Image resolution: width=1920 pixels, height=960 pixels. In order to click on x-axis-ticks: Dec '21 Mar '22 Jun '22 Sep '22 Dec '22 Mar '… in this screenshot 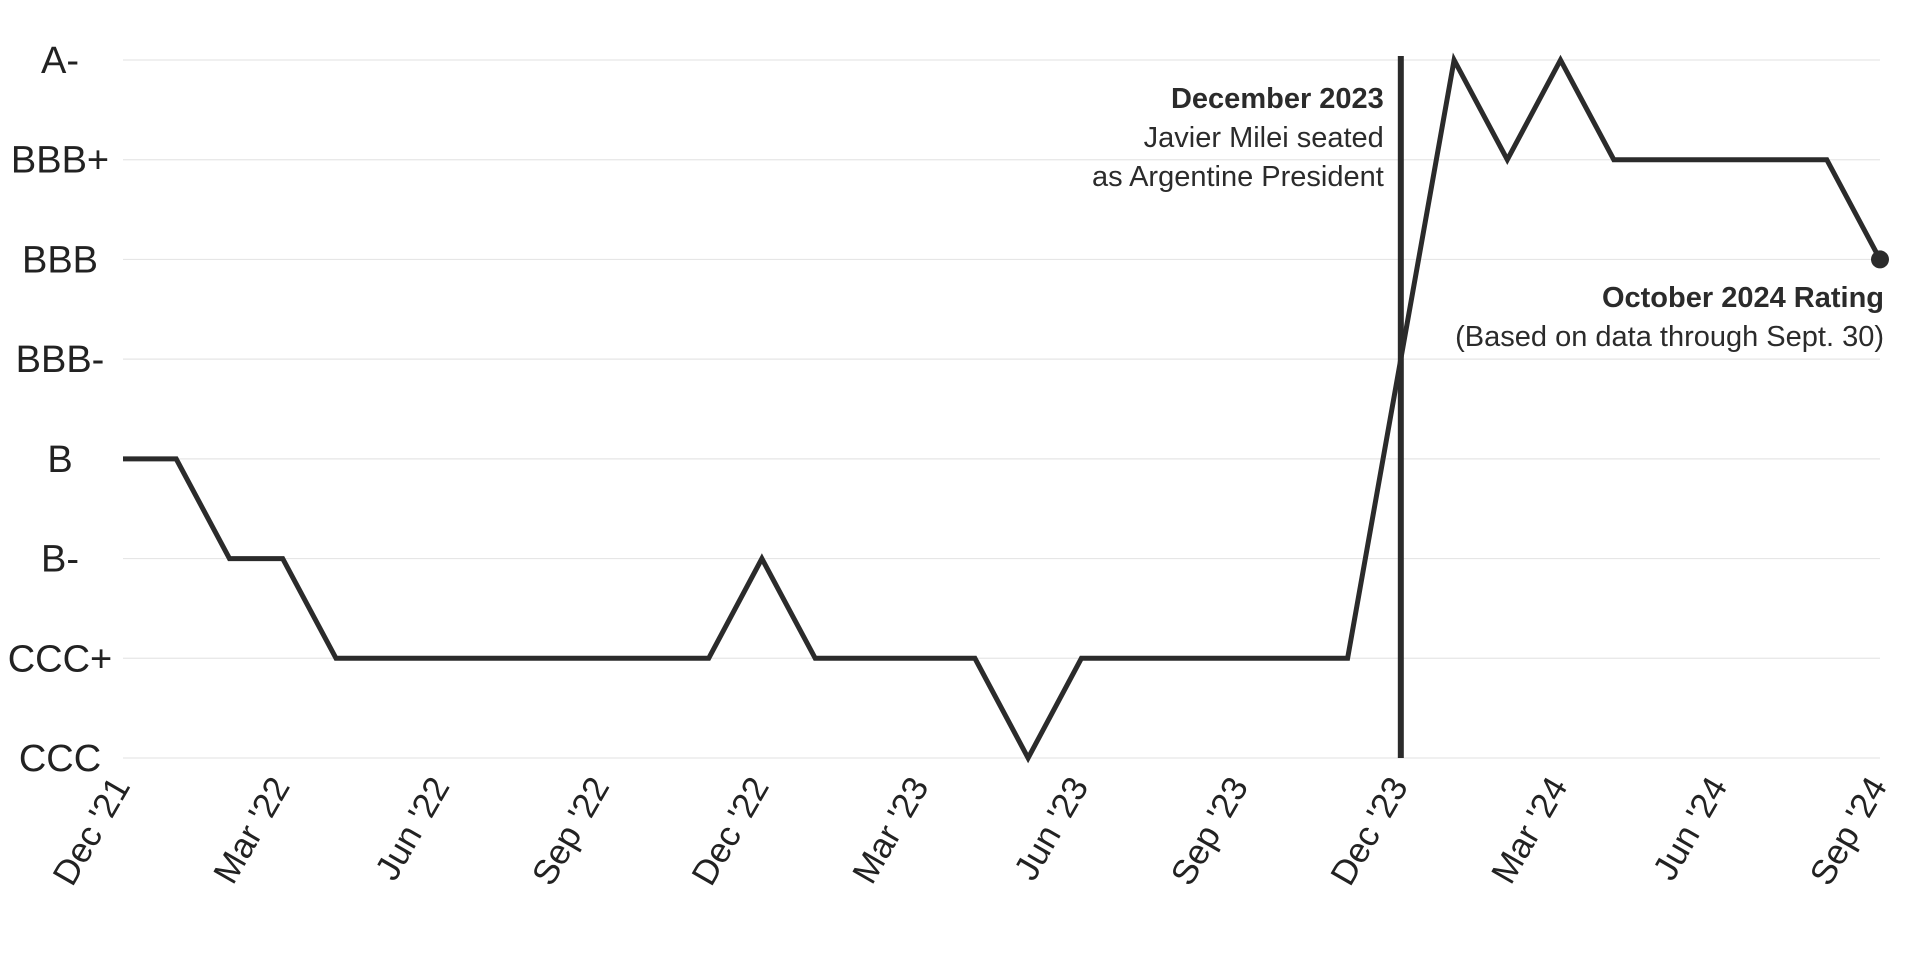, I will do `click(970, 831)`.